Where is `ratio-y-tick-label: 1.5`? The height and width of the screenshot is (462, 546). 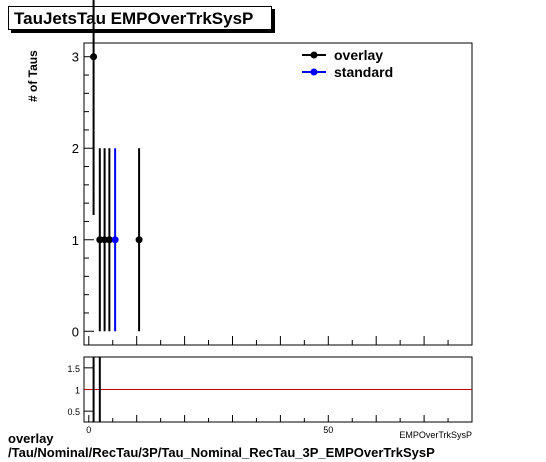
ratio-y-tick-label: 1.5 is located at coordinates (73, 369).